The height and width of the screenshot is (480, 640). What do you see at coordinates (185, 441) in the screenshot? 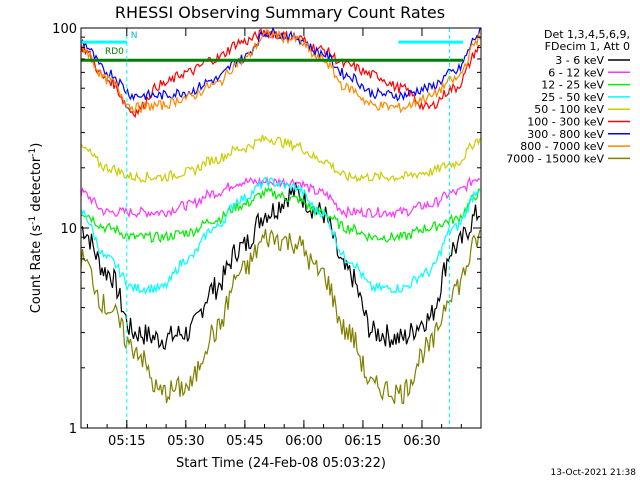
I see `x-tick-label: 05:30` at bounding box center [185, 441].